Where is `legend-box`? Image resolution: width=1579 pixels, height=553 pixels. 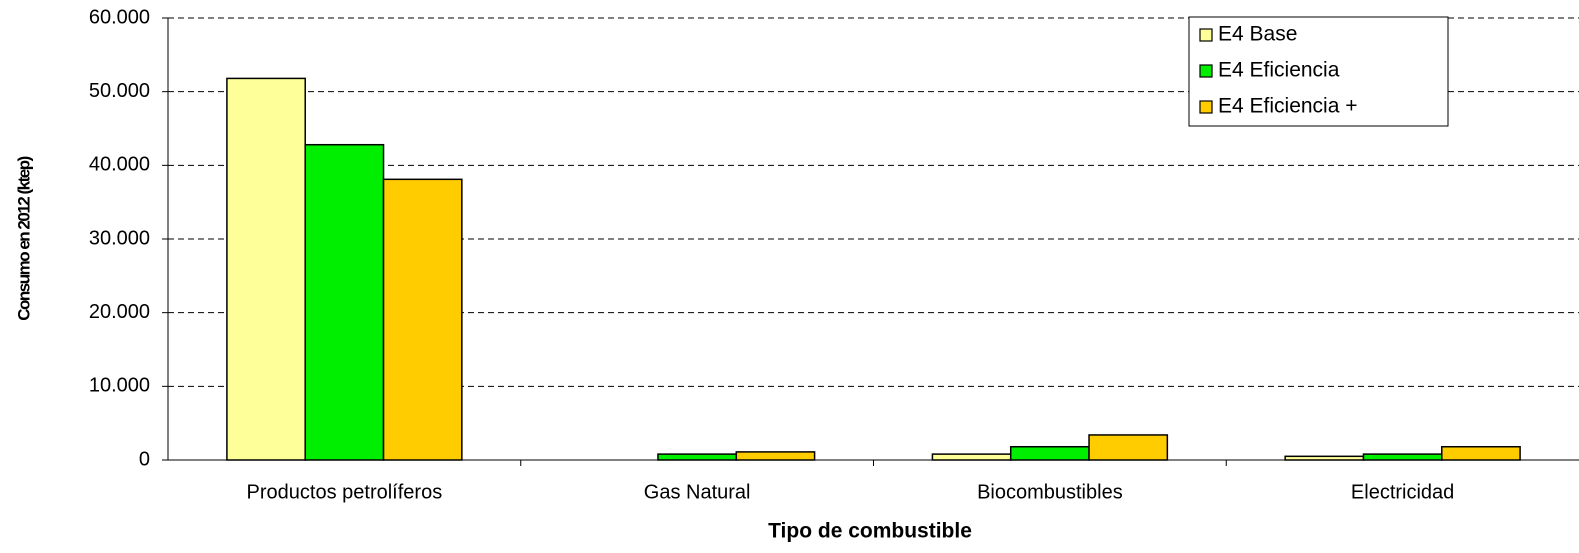 legend-box is located at coordinates (1318, 71).